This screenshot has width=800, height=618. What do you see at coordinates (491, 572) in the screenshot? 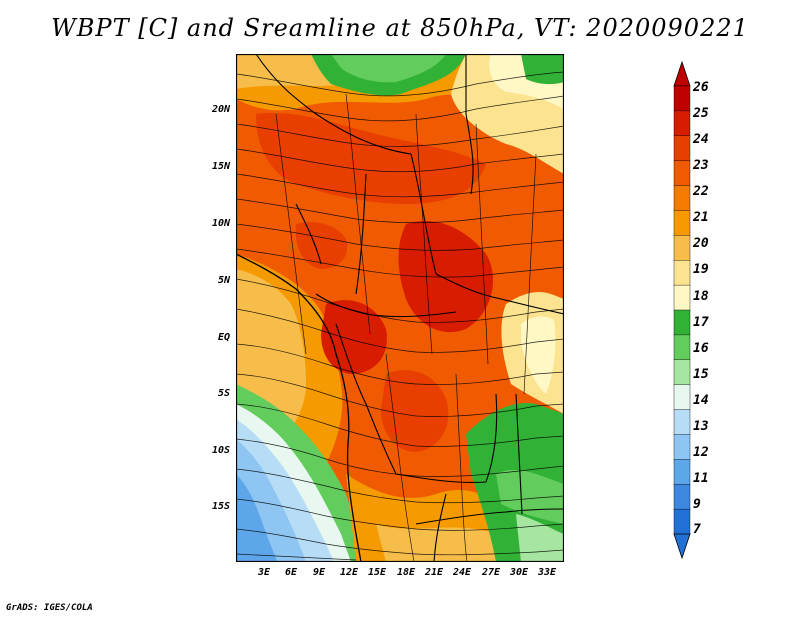
I see `lon-label-27e: 27E` at bounding box center [491, 572].